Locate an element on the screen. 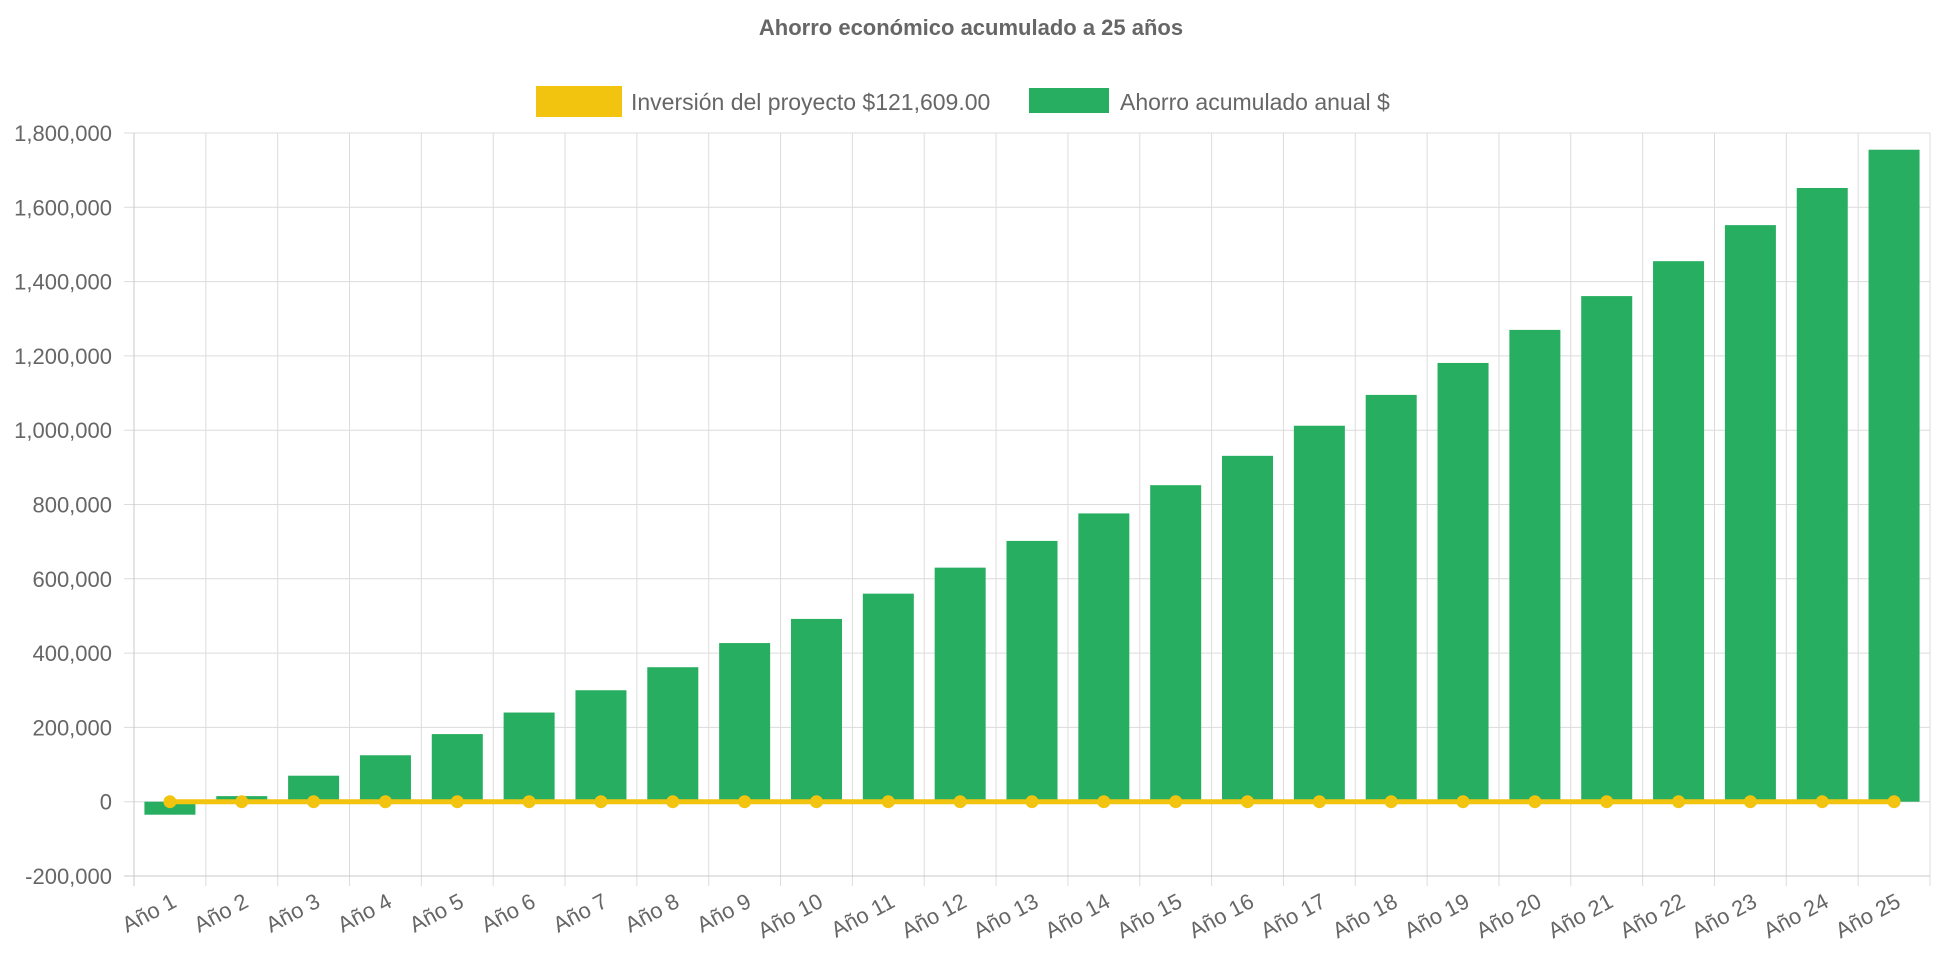 The width and height of the screenshot is (1942, 970). legend-item-savings: Ahorro acumulado anual $ is located at coordinates (1209, 101).